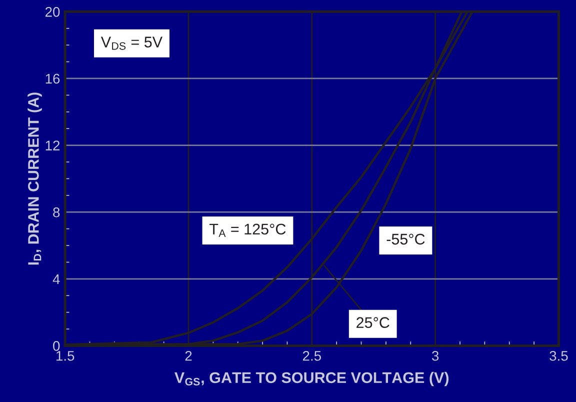 This screenshot has width=576, height=402. Describe the element at coordinates (53, 145) in the screenshot. I see `y-tick-label: 12` at that location.